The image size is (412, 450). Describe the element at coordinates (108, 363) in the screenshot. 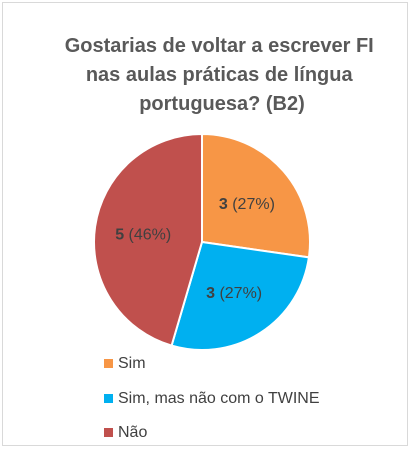

I see `legend-swatch-sim` at that location.